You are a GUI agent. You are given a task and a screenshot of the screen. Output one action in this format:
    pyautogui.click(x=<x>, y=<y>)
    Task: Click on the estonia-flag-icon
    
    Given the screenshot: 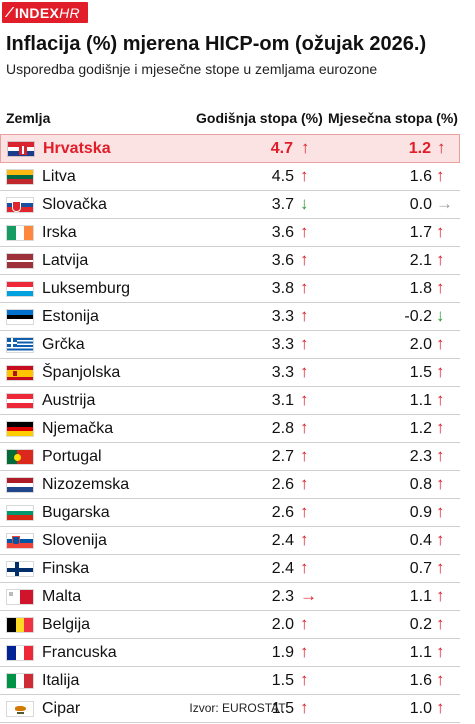 What is the action you would take?
    pyautogui.click(x=20, y=317)
    